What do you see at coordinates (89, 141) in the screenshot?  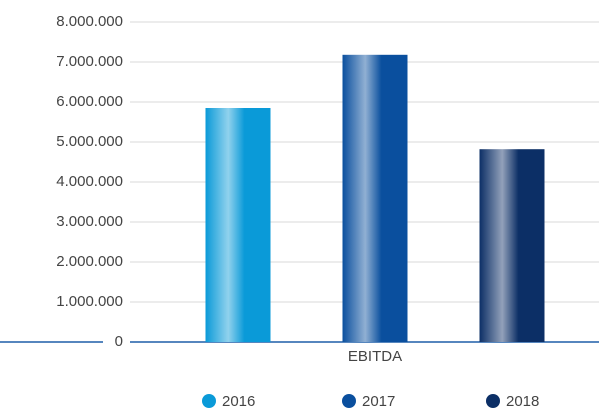 I see `y-tick-label: 5.000.000` at bounding box center [89, 141].